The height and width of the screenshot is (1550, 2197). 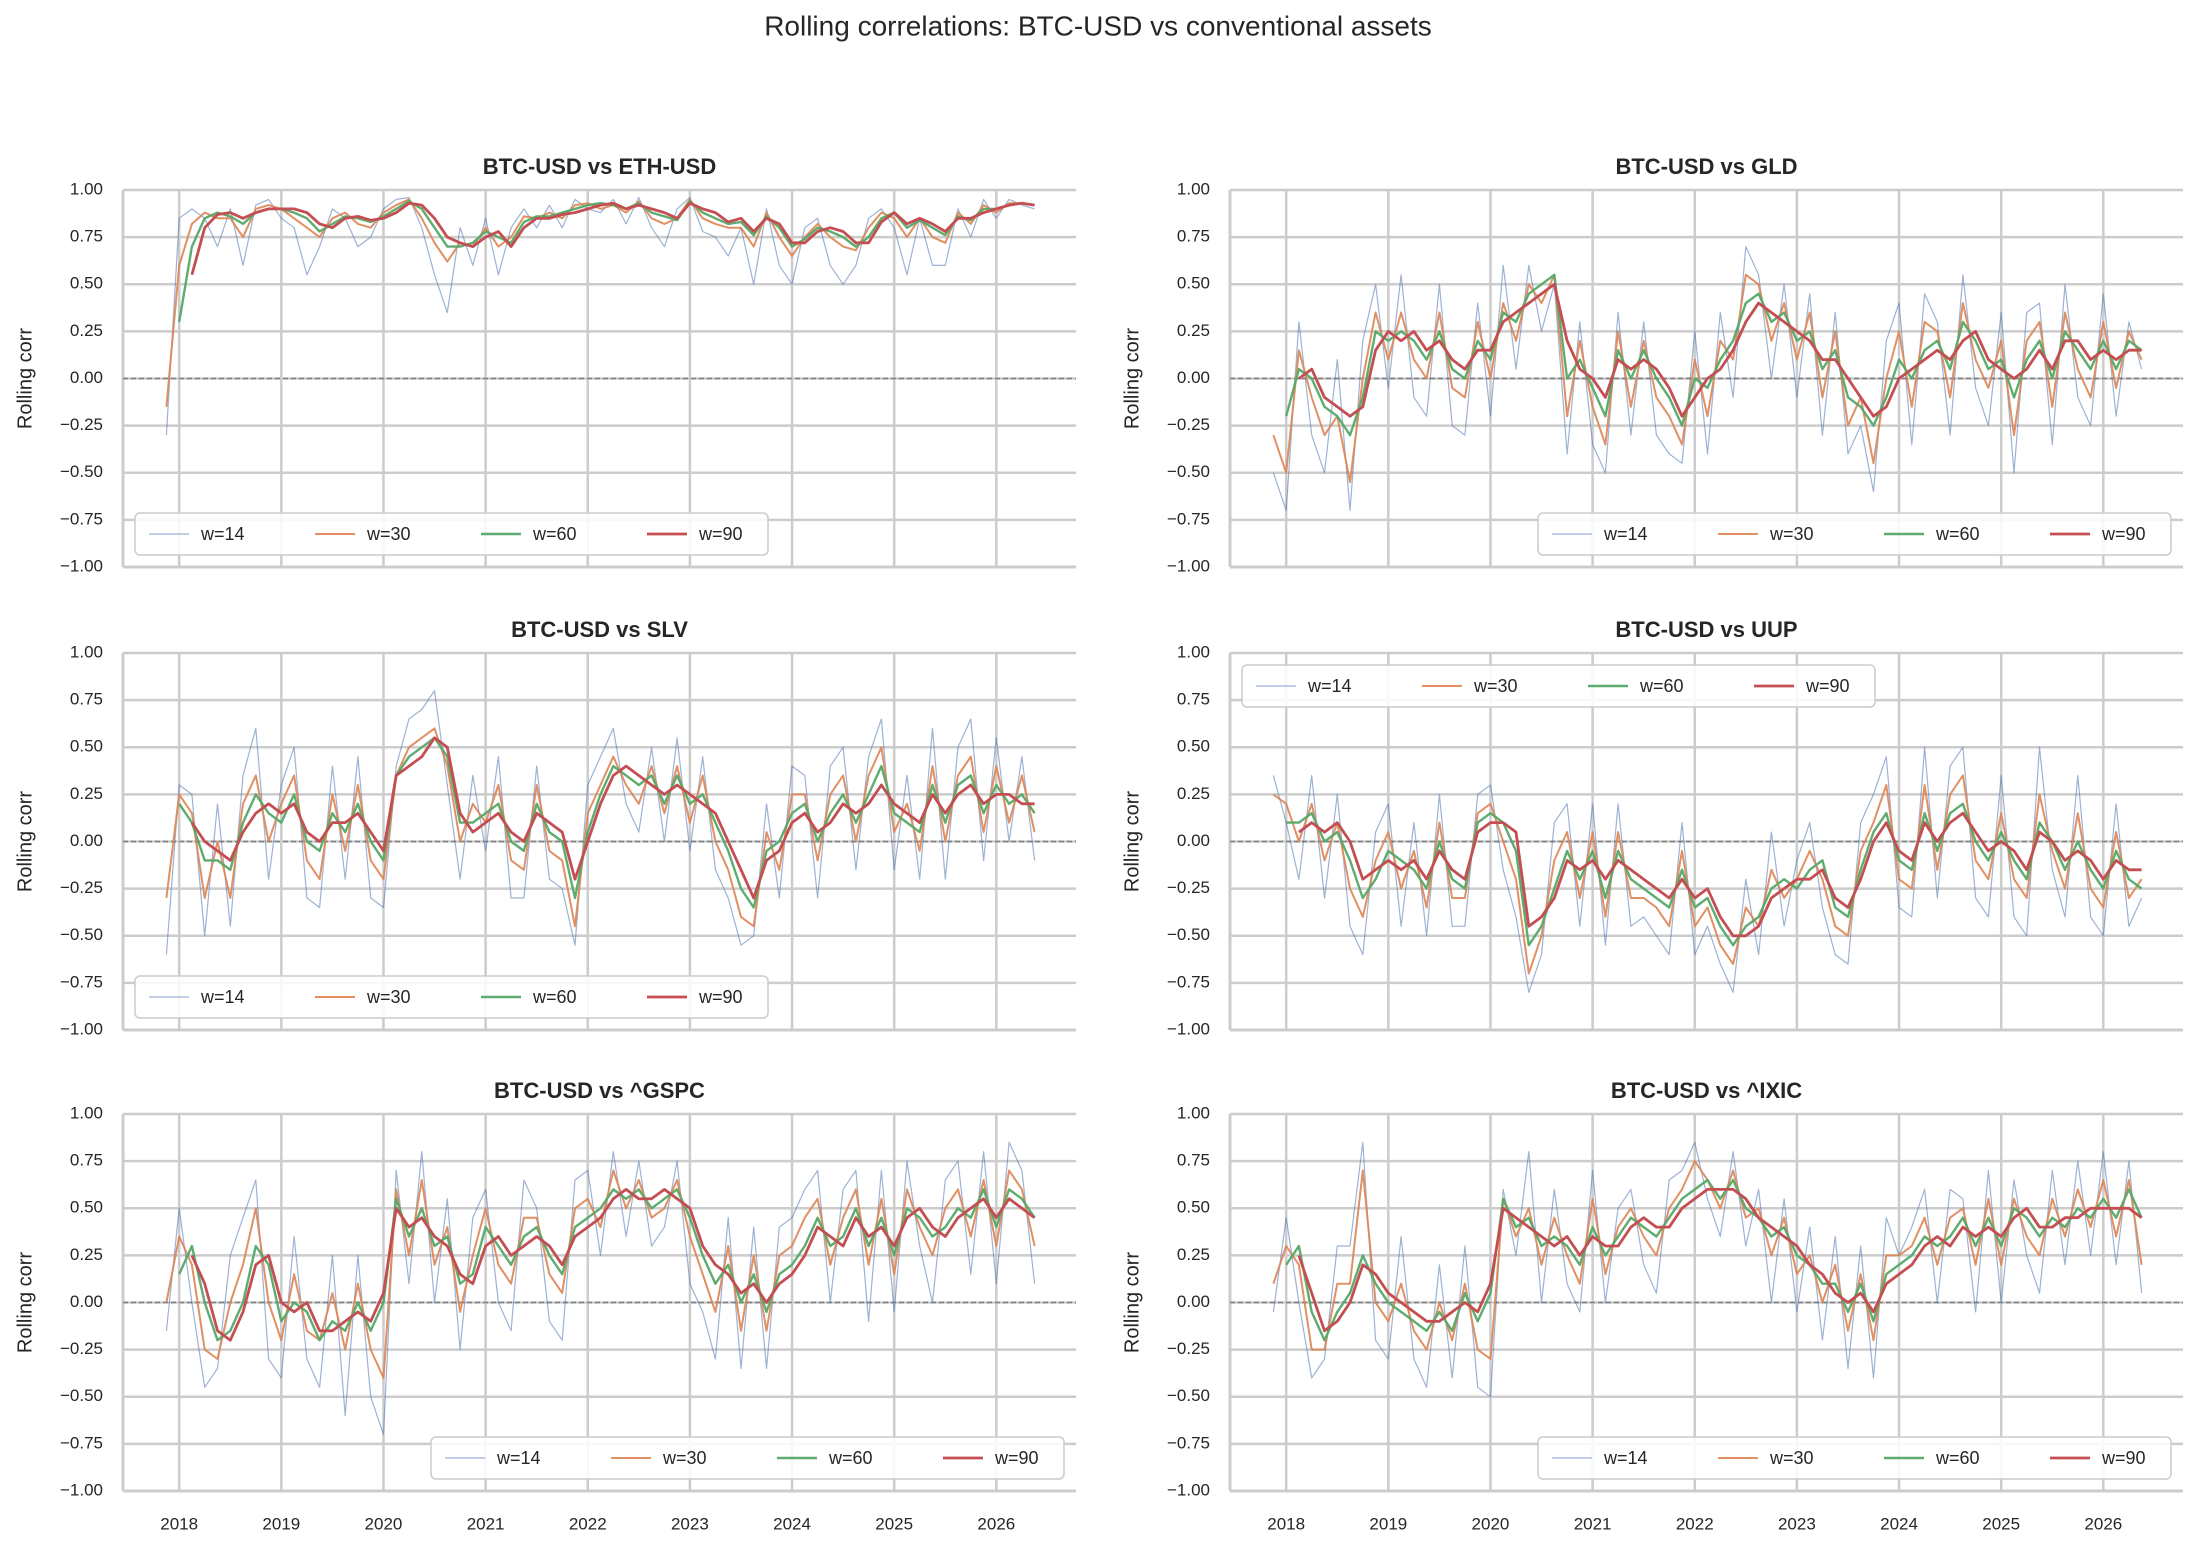 What do you see at coordinates (1706, 629) in the screenshot?
I see `subplot-title: BTC-USD vs UUP` at bounding box center [1706, 629].